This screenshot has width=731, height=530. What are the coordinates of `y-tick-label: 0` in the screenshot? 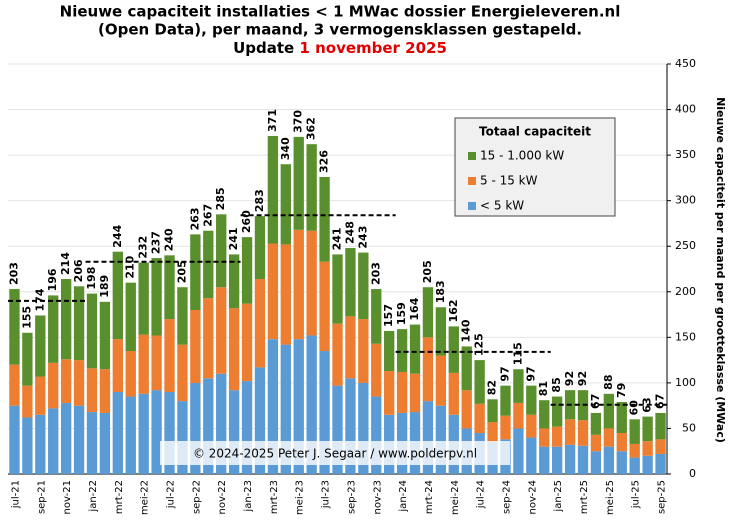 It's located at (692, 473).